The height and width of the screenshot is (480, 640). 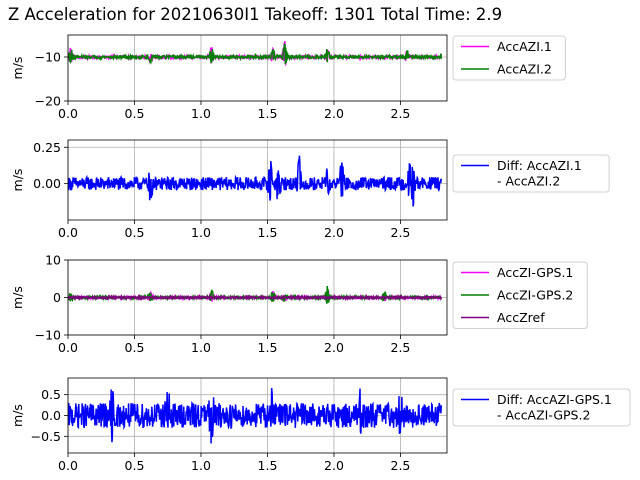 What do you see at coordinates (57, 297) in the screenshot?
I see `y-tick-label: 0` at bounding box center [57, 297].